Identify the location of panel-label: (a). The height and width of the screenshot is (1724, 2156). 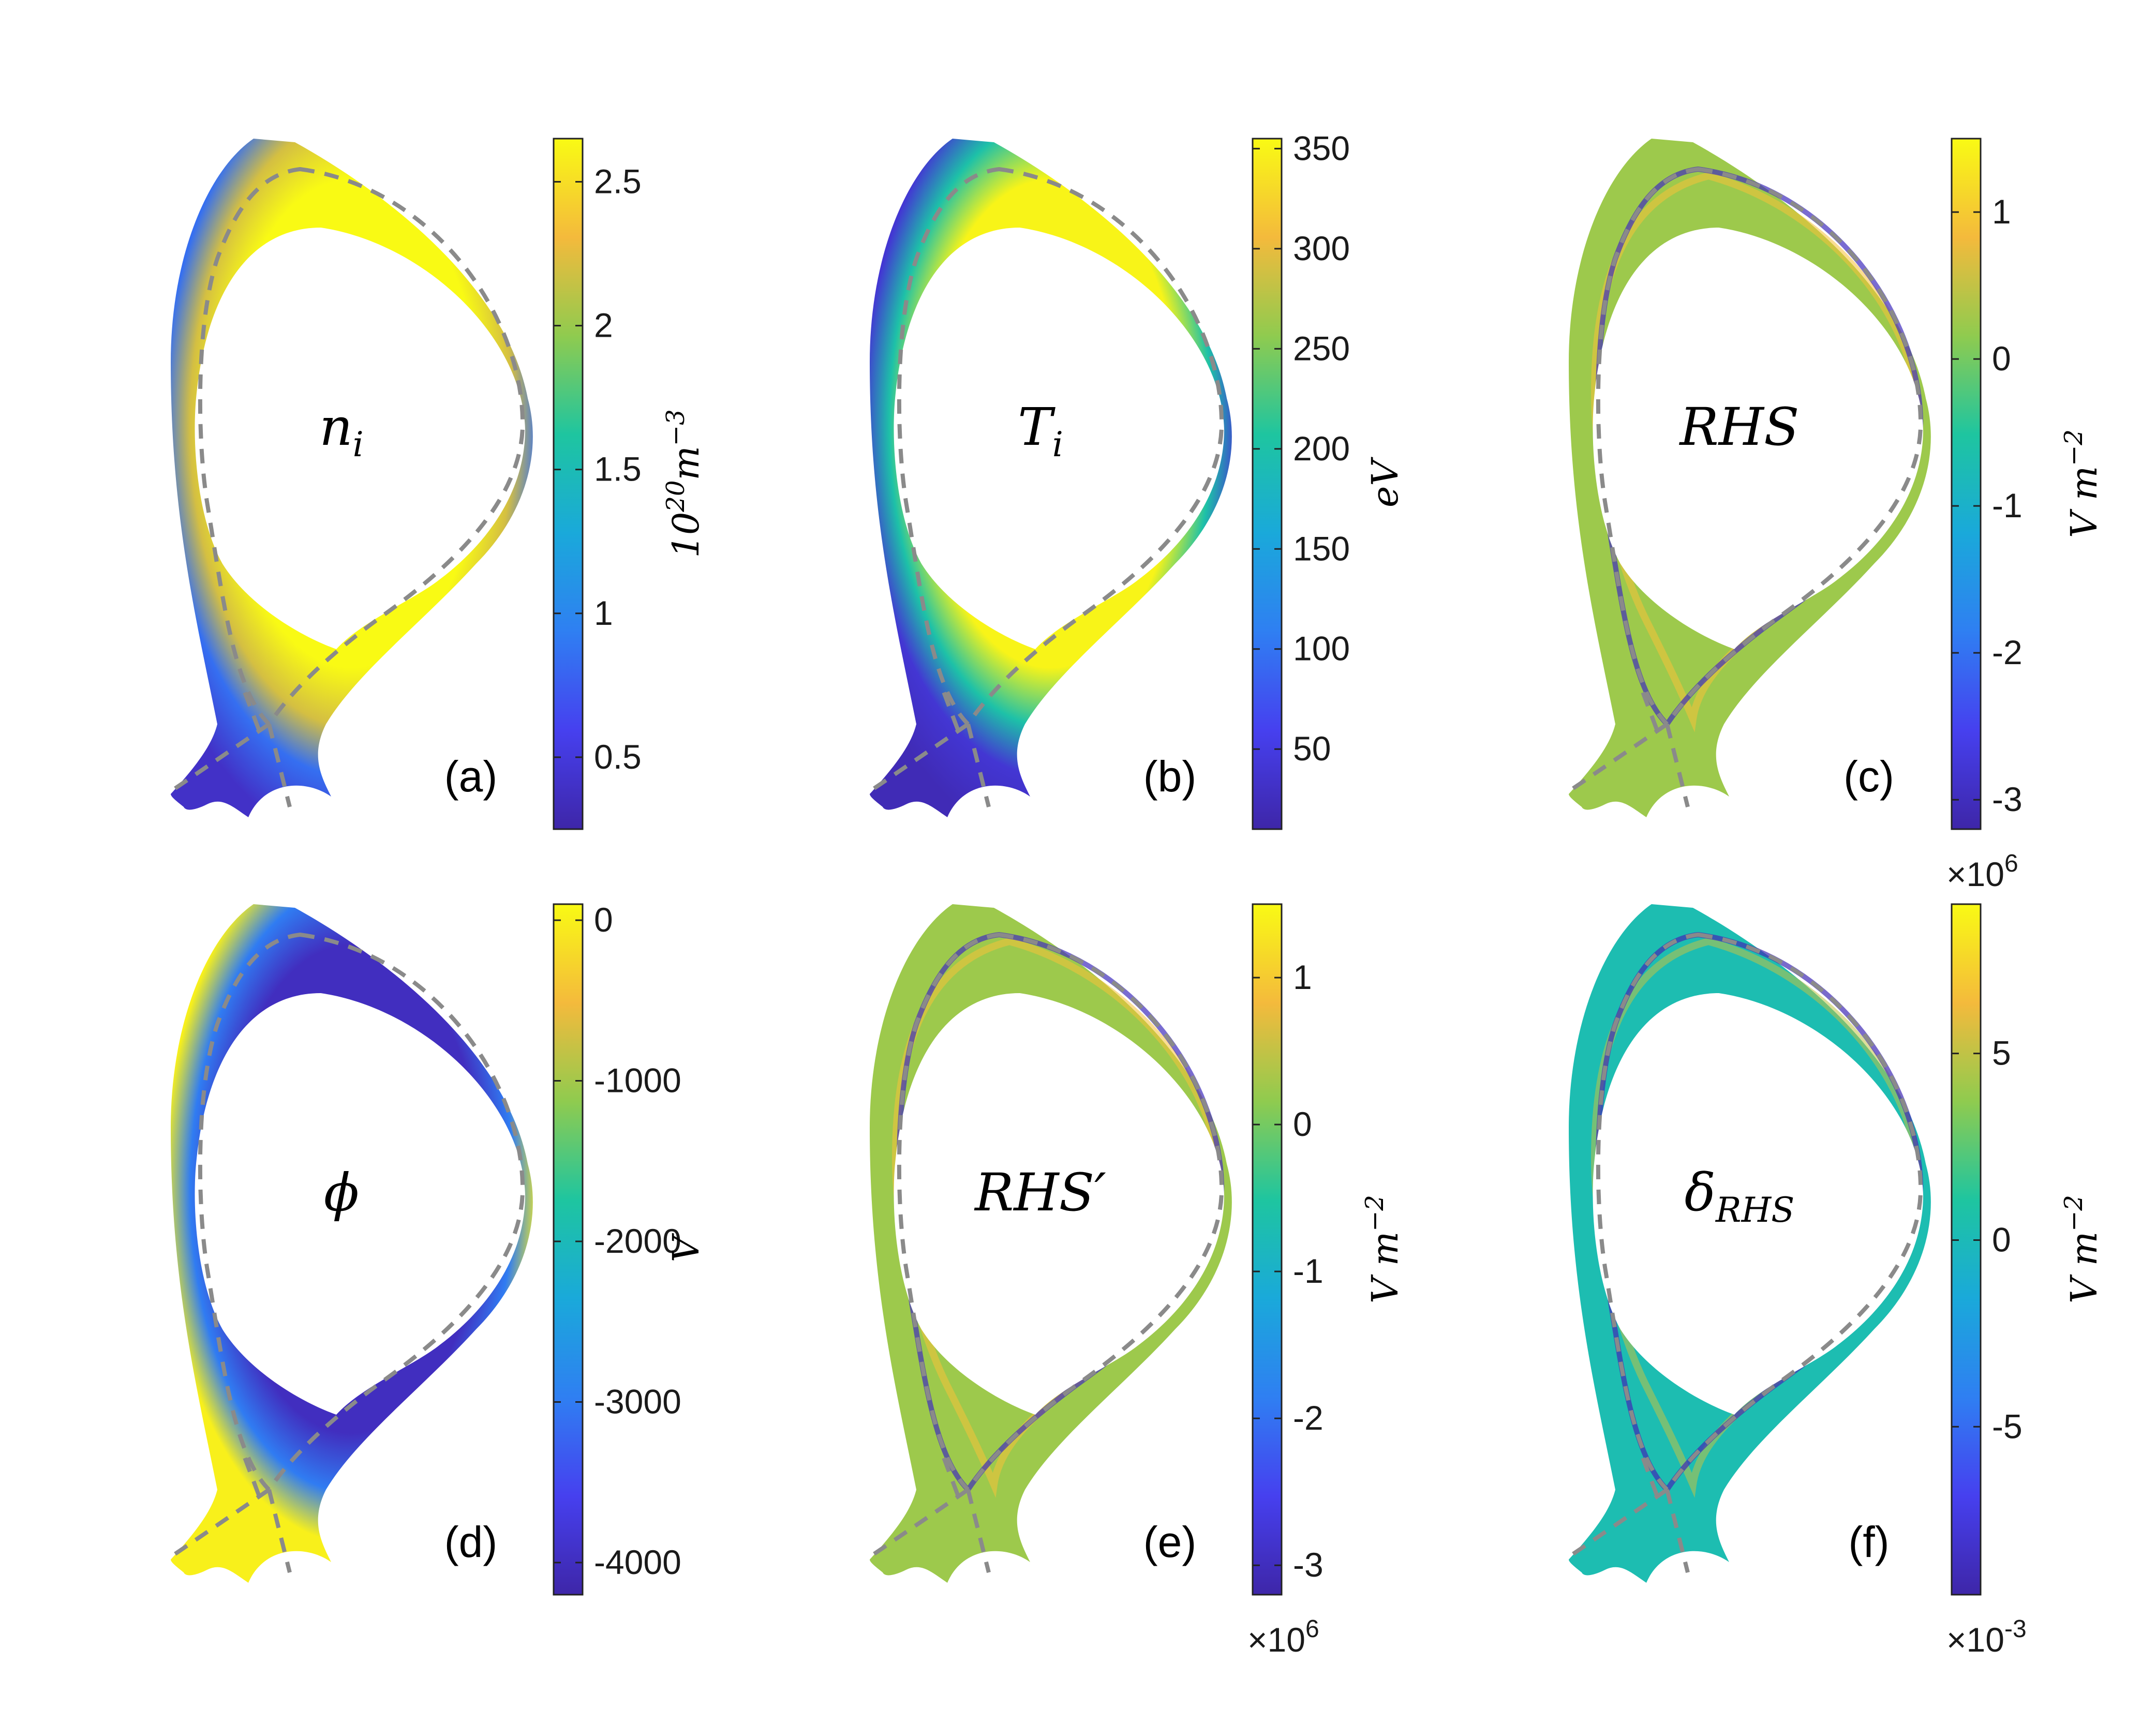
(471, 776).